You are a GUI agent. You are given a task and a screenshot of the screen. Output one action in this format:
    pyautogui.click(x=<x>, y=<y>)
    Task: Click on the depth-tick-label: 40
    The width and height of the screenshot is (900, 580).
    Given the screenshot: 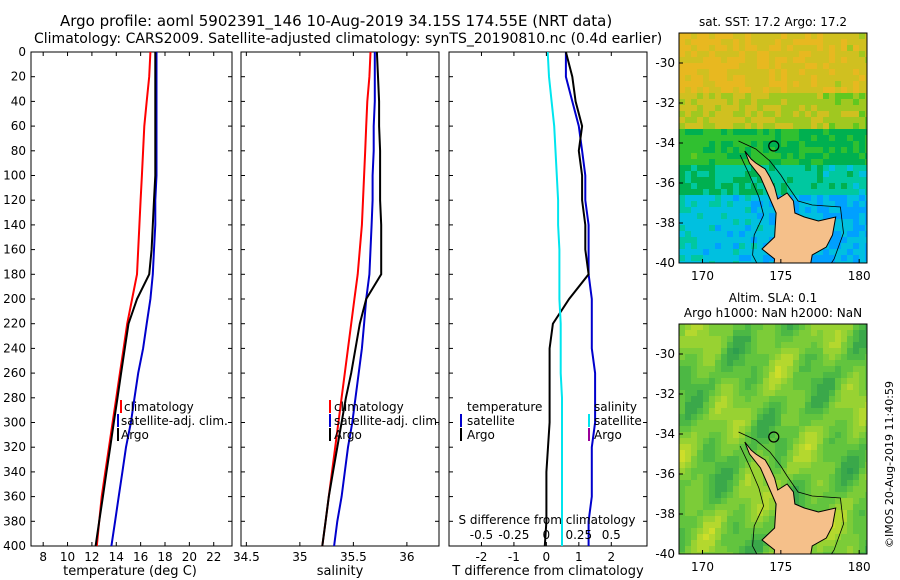 What is the action you would take?
    pyautogui.click(x=18, y=101)
    